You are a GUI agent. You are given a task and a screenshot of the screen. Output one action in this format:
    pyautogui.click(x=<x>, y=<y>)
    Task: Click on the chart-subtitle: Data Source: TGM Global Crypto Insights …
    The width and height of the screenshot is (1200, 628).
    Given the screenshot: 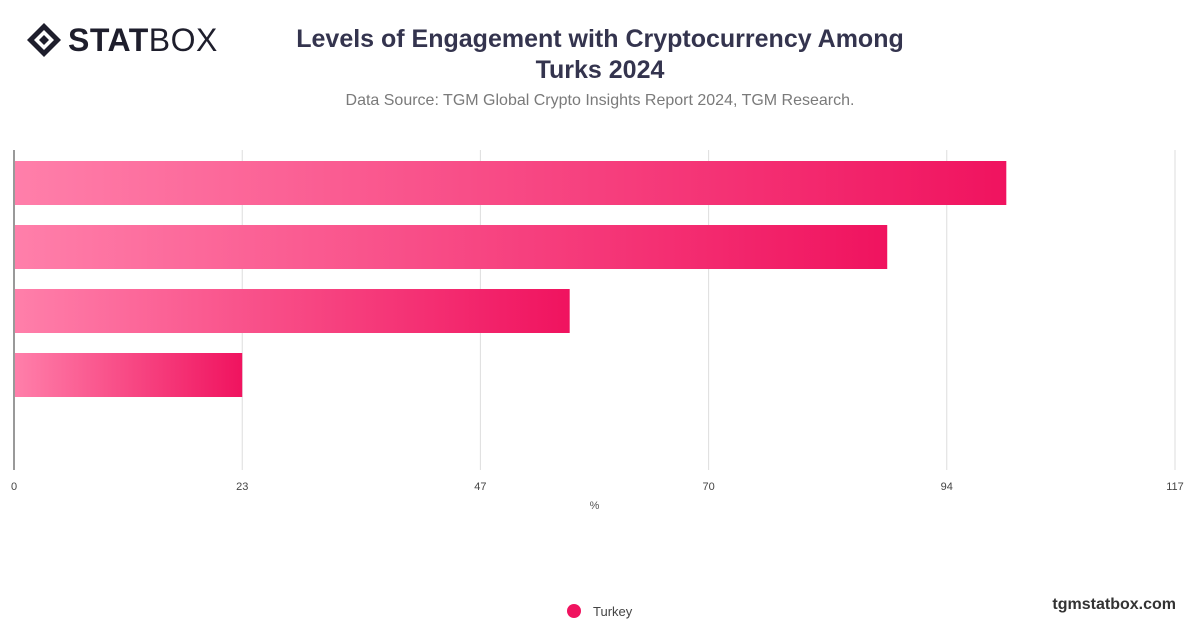 What is the action you would take?
    pyautogui.click(x=600, y=100)
    